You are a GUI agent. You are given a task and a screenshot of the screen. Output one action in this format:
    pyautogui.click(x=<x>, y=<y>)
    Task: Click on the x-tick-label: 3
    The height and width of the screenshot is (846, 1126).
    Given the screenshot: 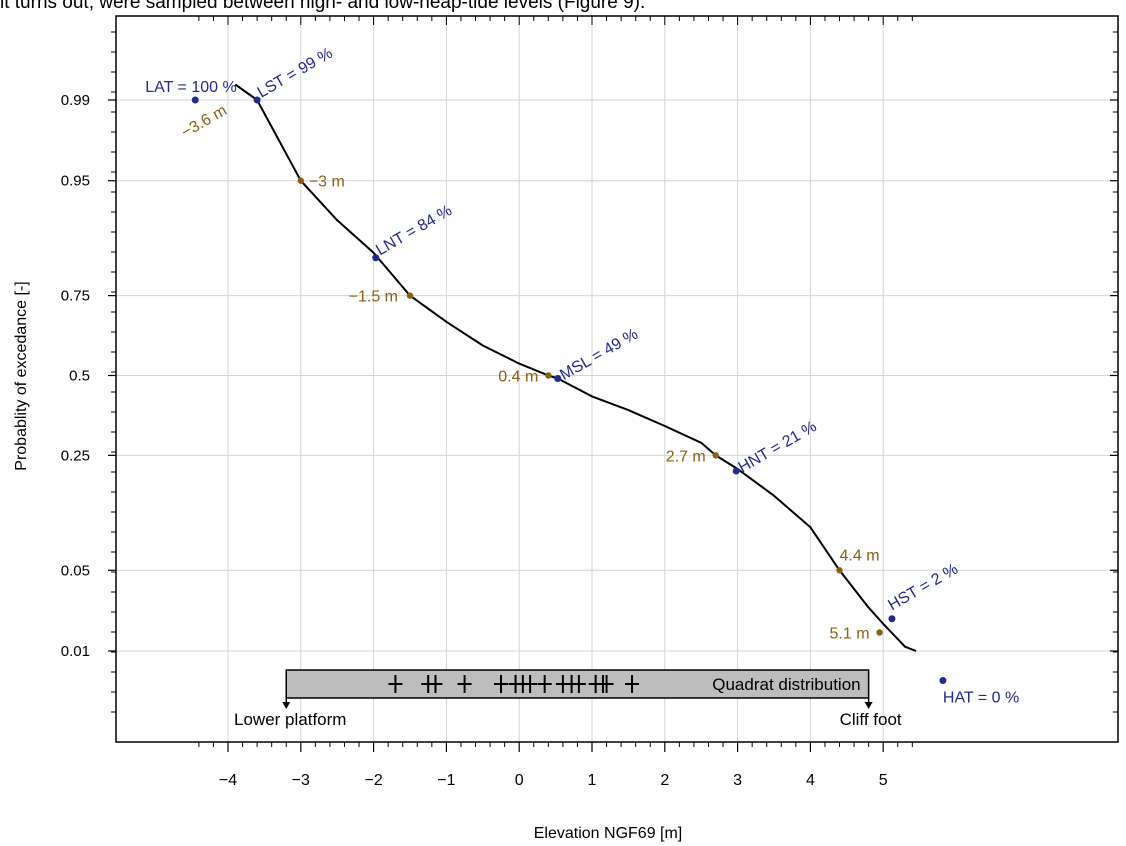 What is the action you would take?
    pyautogui.click(x=737, y=780)
    